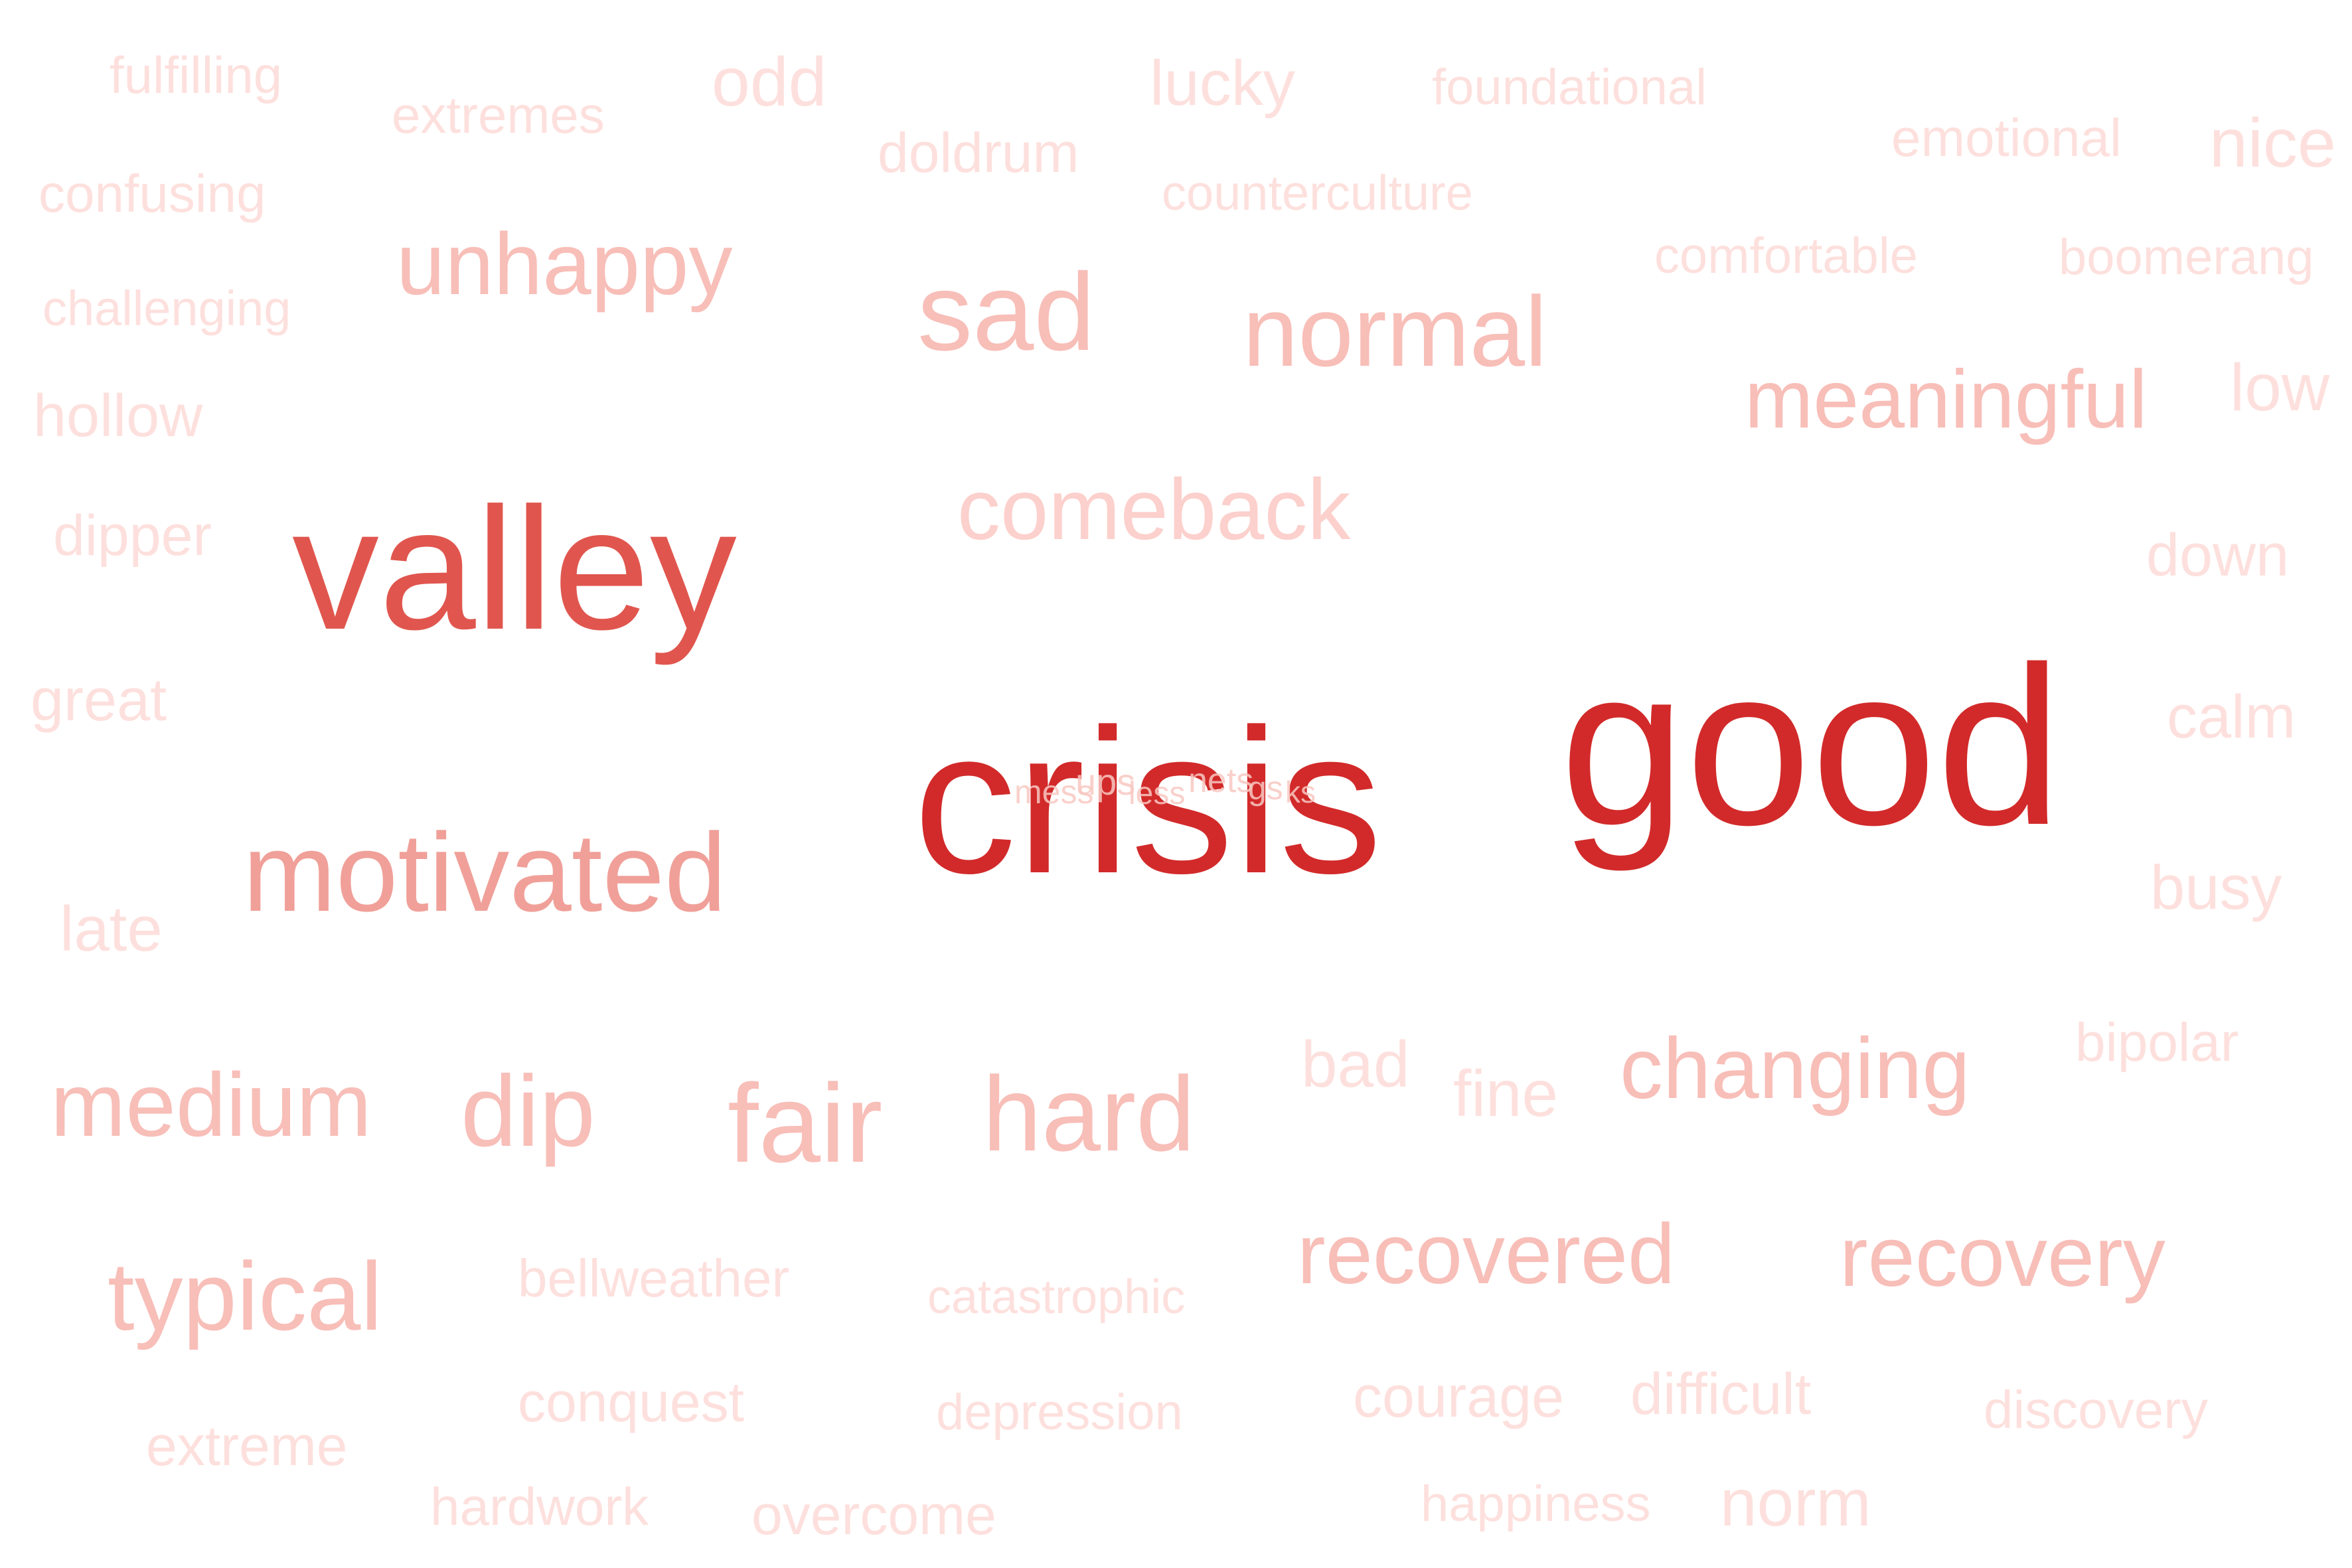 The image size is (2352, 1568). Describe the element at coordinates (2096, 1410) in the screenshot. I see `word-discovery: discovery` at that location.